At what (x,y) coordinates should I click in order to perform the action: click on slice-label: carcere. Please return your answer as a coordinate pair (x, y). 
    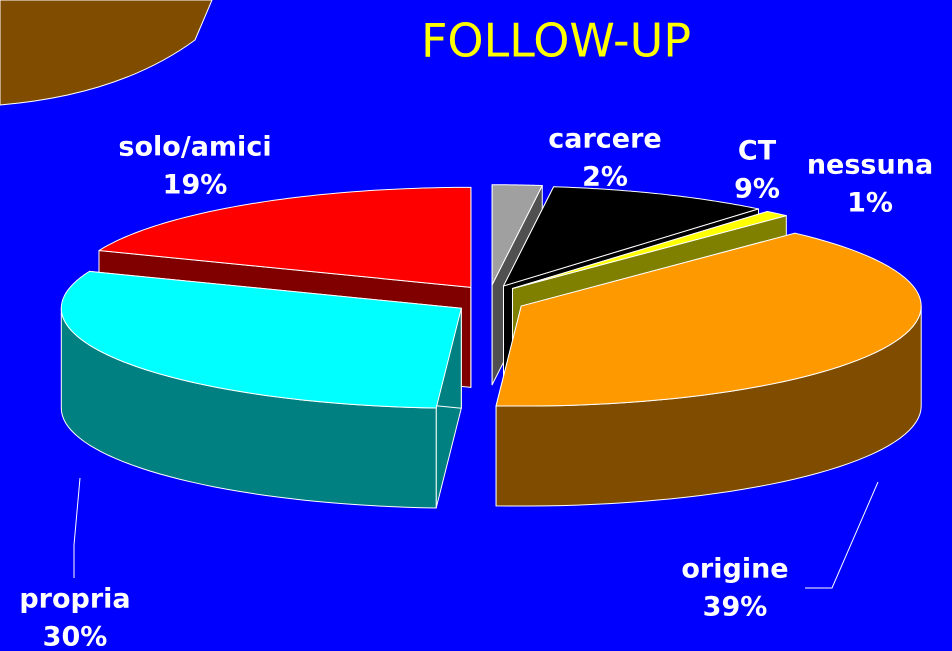
    Looking at the image, I should click on (604, 139).